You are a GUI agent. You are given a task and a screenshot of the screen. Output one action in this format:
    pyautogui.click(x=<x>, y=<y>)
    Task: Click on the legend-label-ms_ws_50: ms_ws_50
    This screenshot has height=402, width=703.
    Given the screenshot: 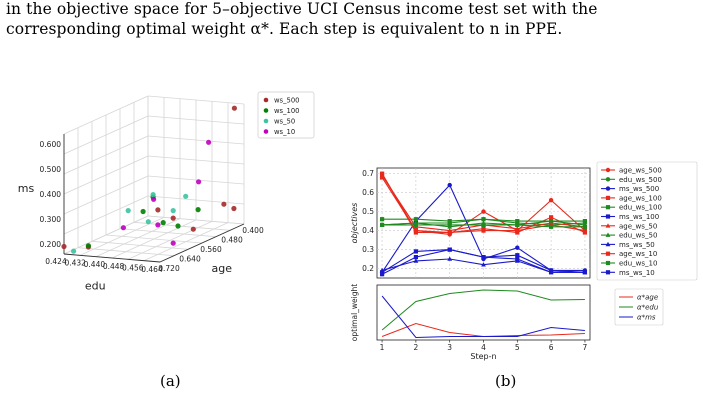 What is the action you would take?
    pyautogui.click(x=637, y=245)
    